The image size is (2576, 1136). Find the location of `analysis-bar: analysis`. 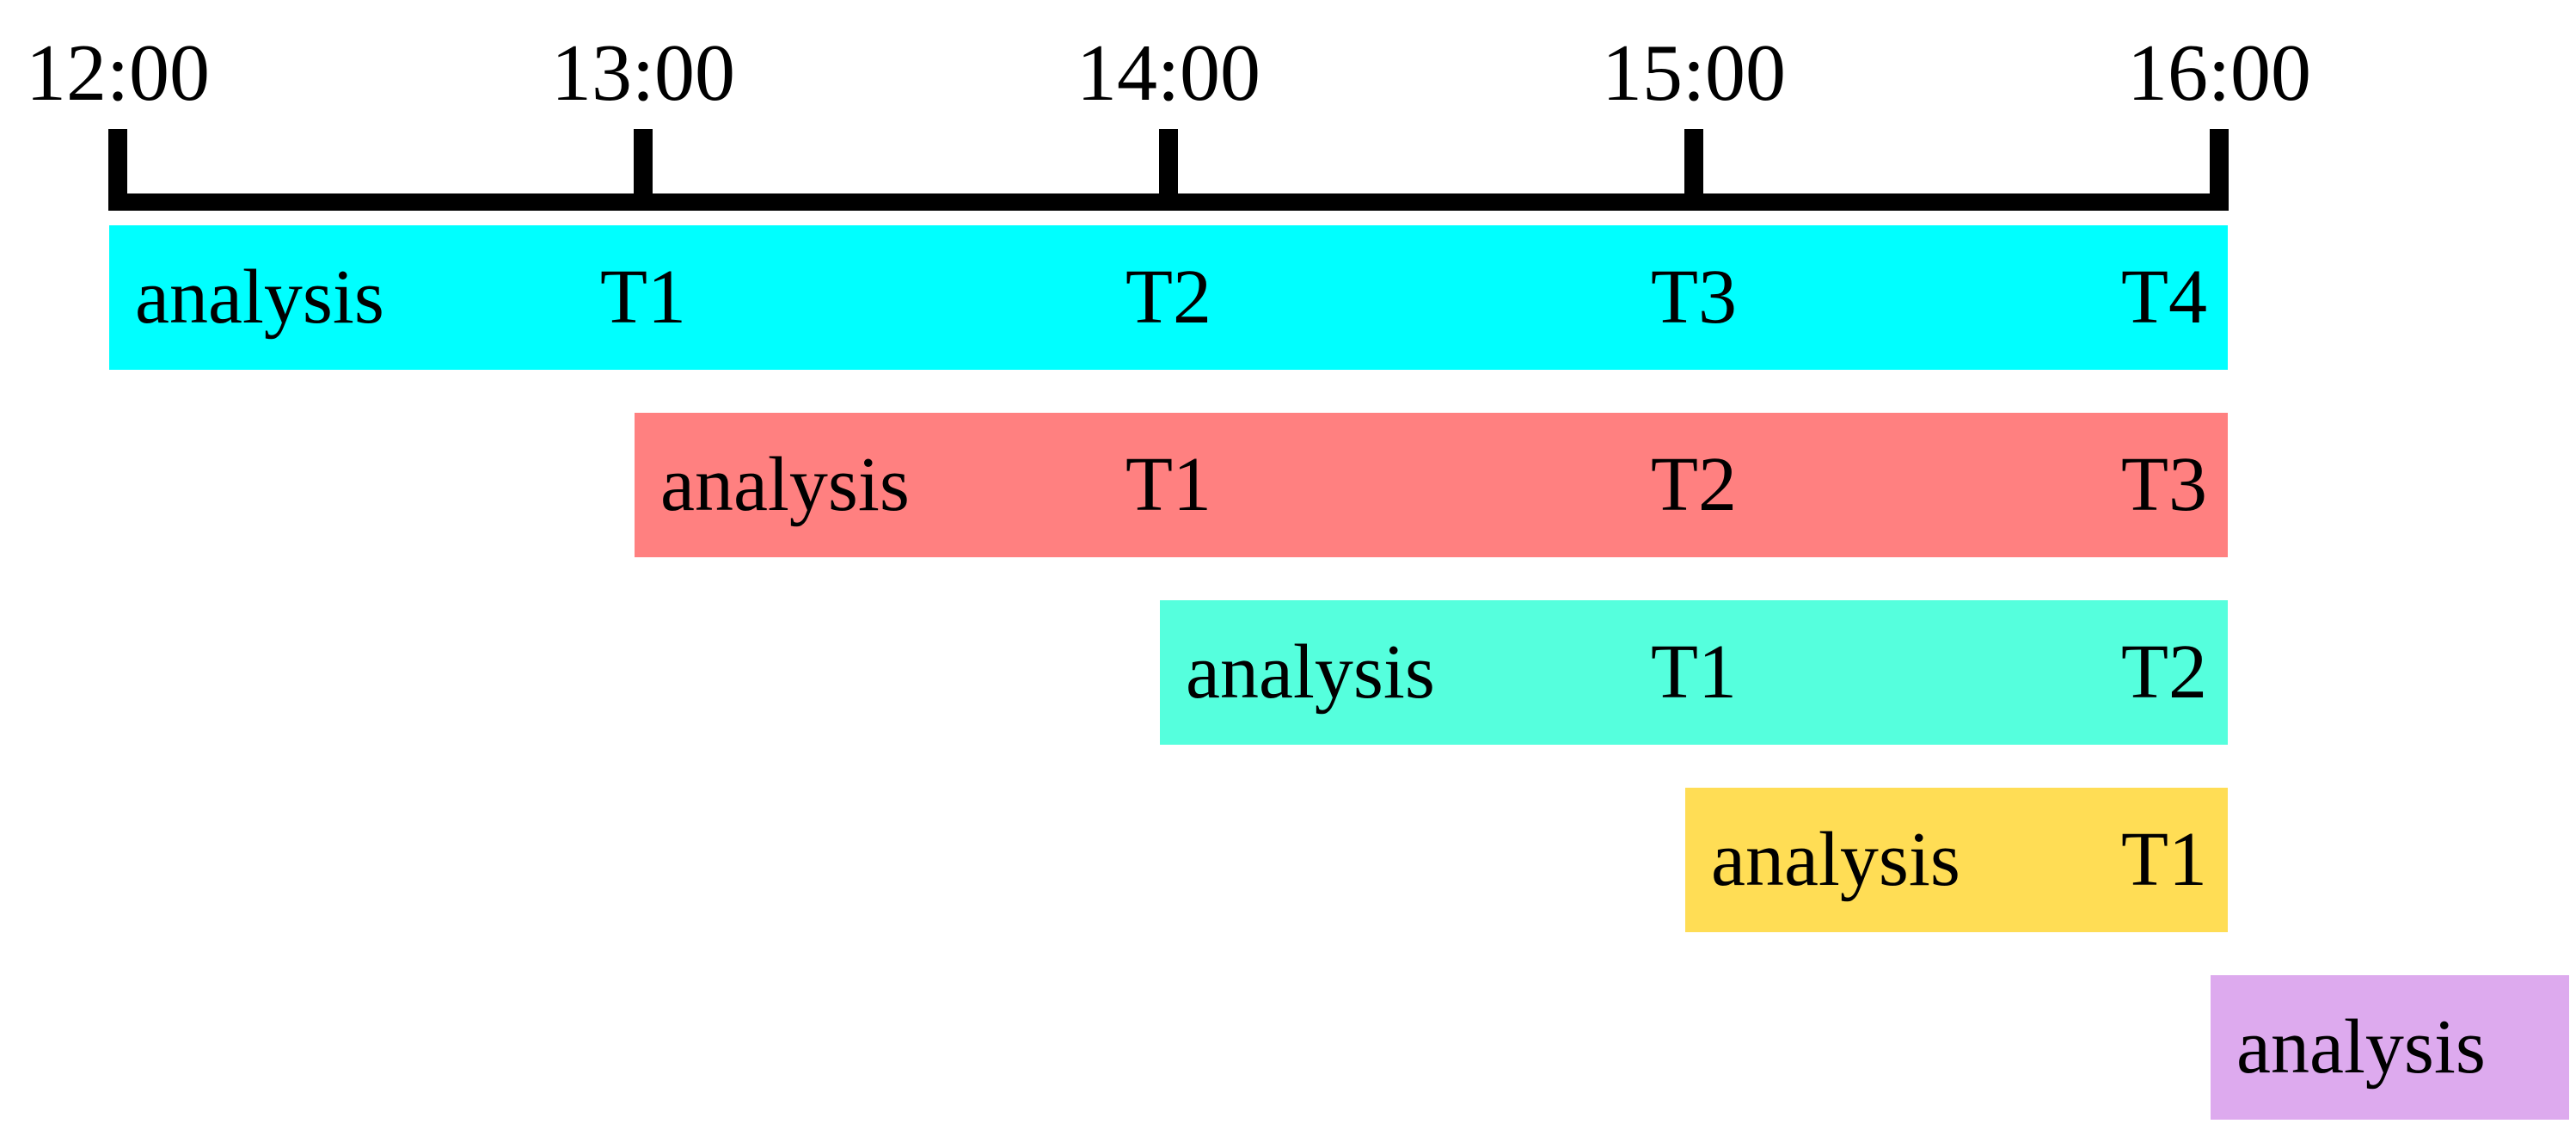

analysis-bar: analysis is located at coordinates (2390, 1047).